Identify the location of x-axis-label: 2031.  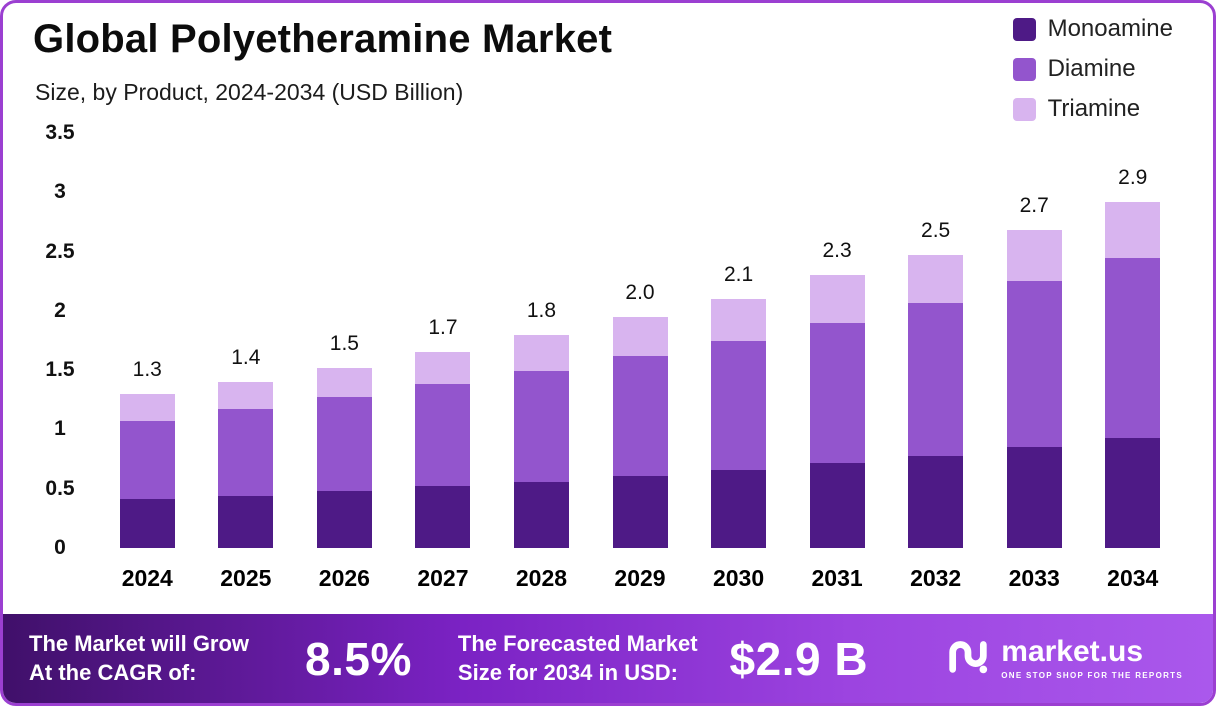
(837, 578).